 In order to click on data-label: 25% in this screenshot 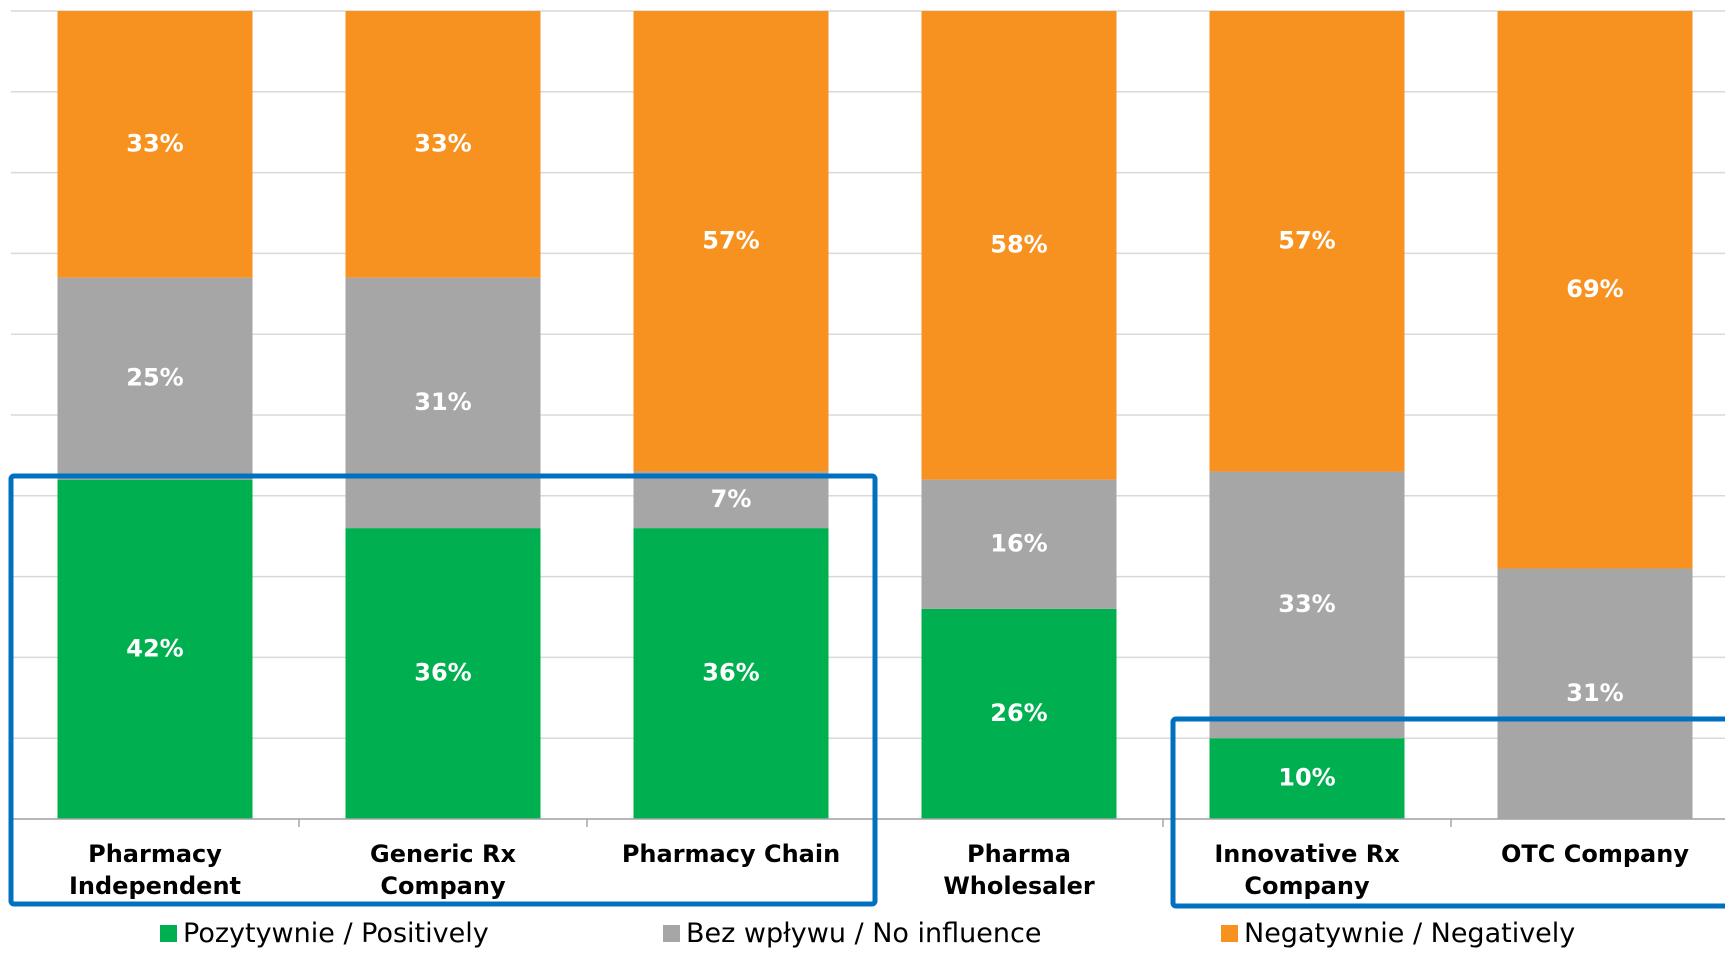, I will do `click(154, 378)`.